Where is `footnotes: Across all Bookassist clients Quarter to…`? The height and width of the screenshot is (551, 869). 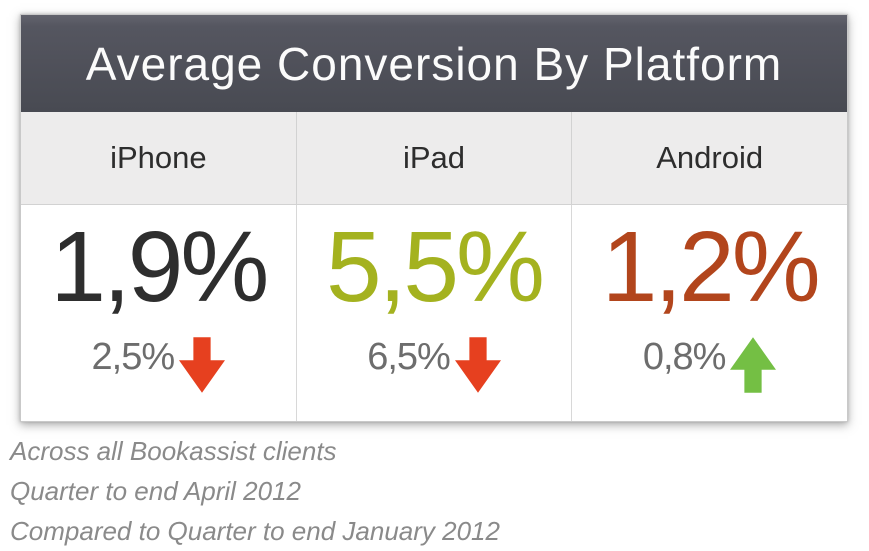
footnotes: Across all Bookassist clients Quarter to… is located at coordinates (255, 491).